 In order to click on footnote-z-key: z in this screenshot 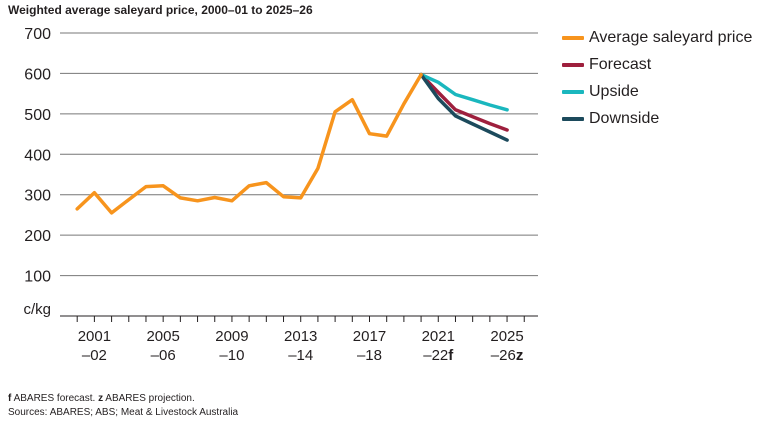, I will do `click(101, 398)`.